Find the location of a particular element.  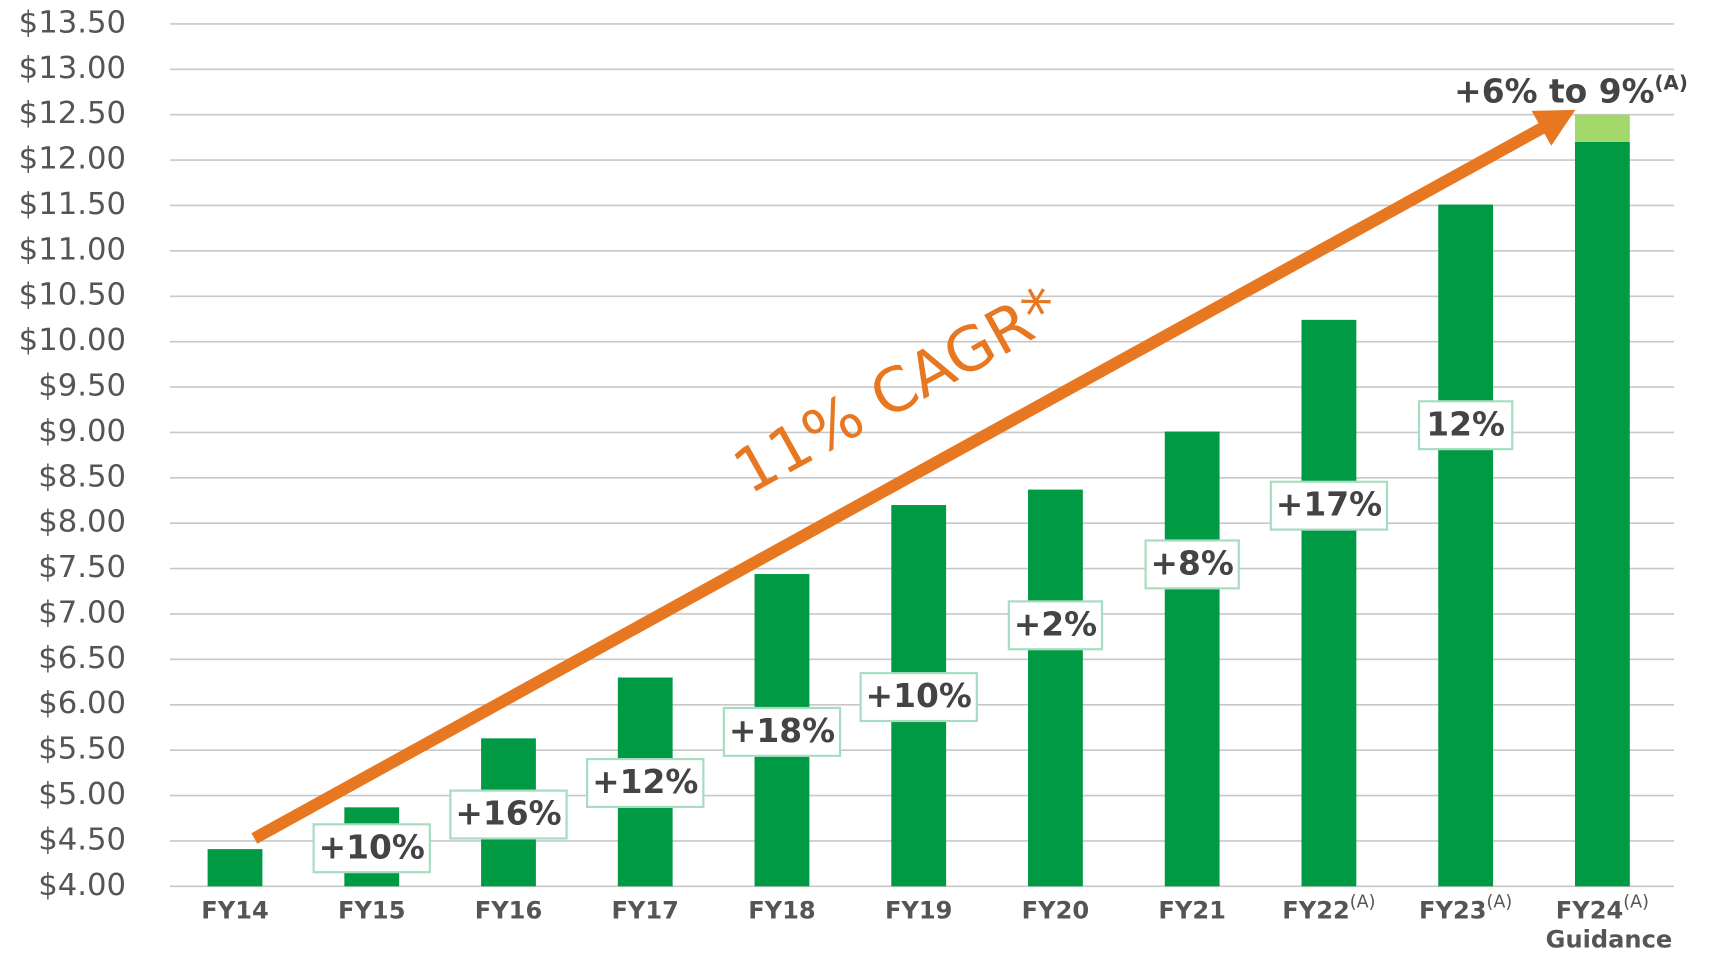

x-tick-label: FY23(A) is located at coordinates (1465, 909).